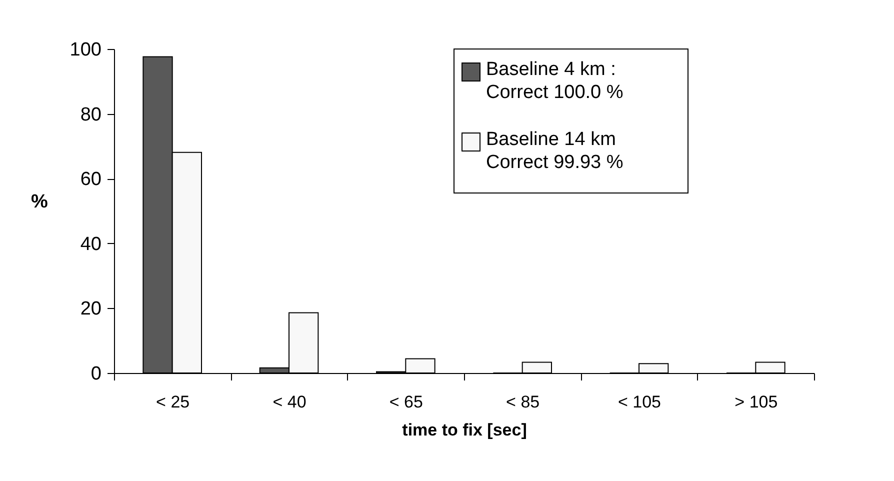  Describe the element at coordinates (91, 115) in the screenshot. I see `y-tick-label: 80` at that location.